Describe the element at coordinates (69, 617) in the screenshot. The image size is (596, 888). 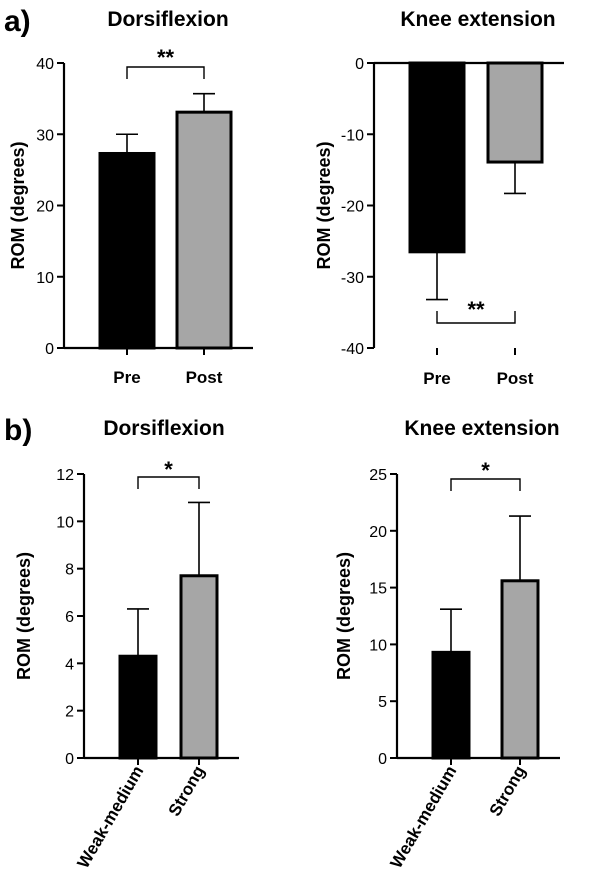
I see `y-tick-label: 6` at that location.